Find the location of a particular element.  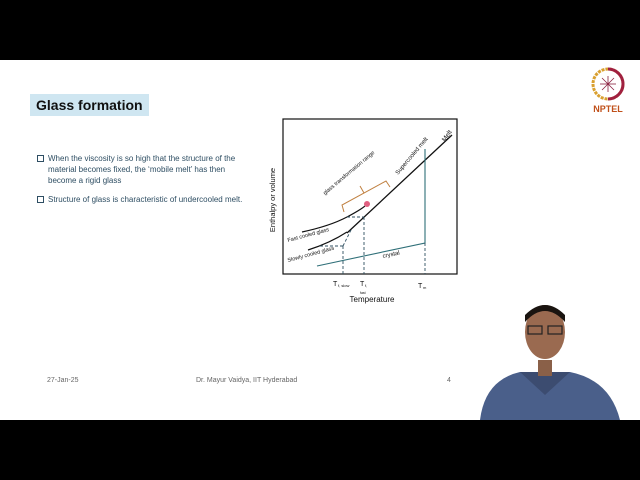

tick-tfast-sub: f, is located at coordinates (366, 285).